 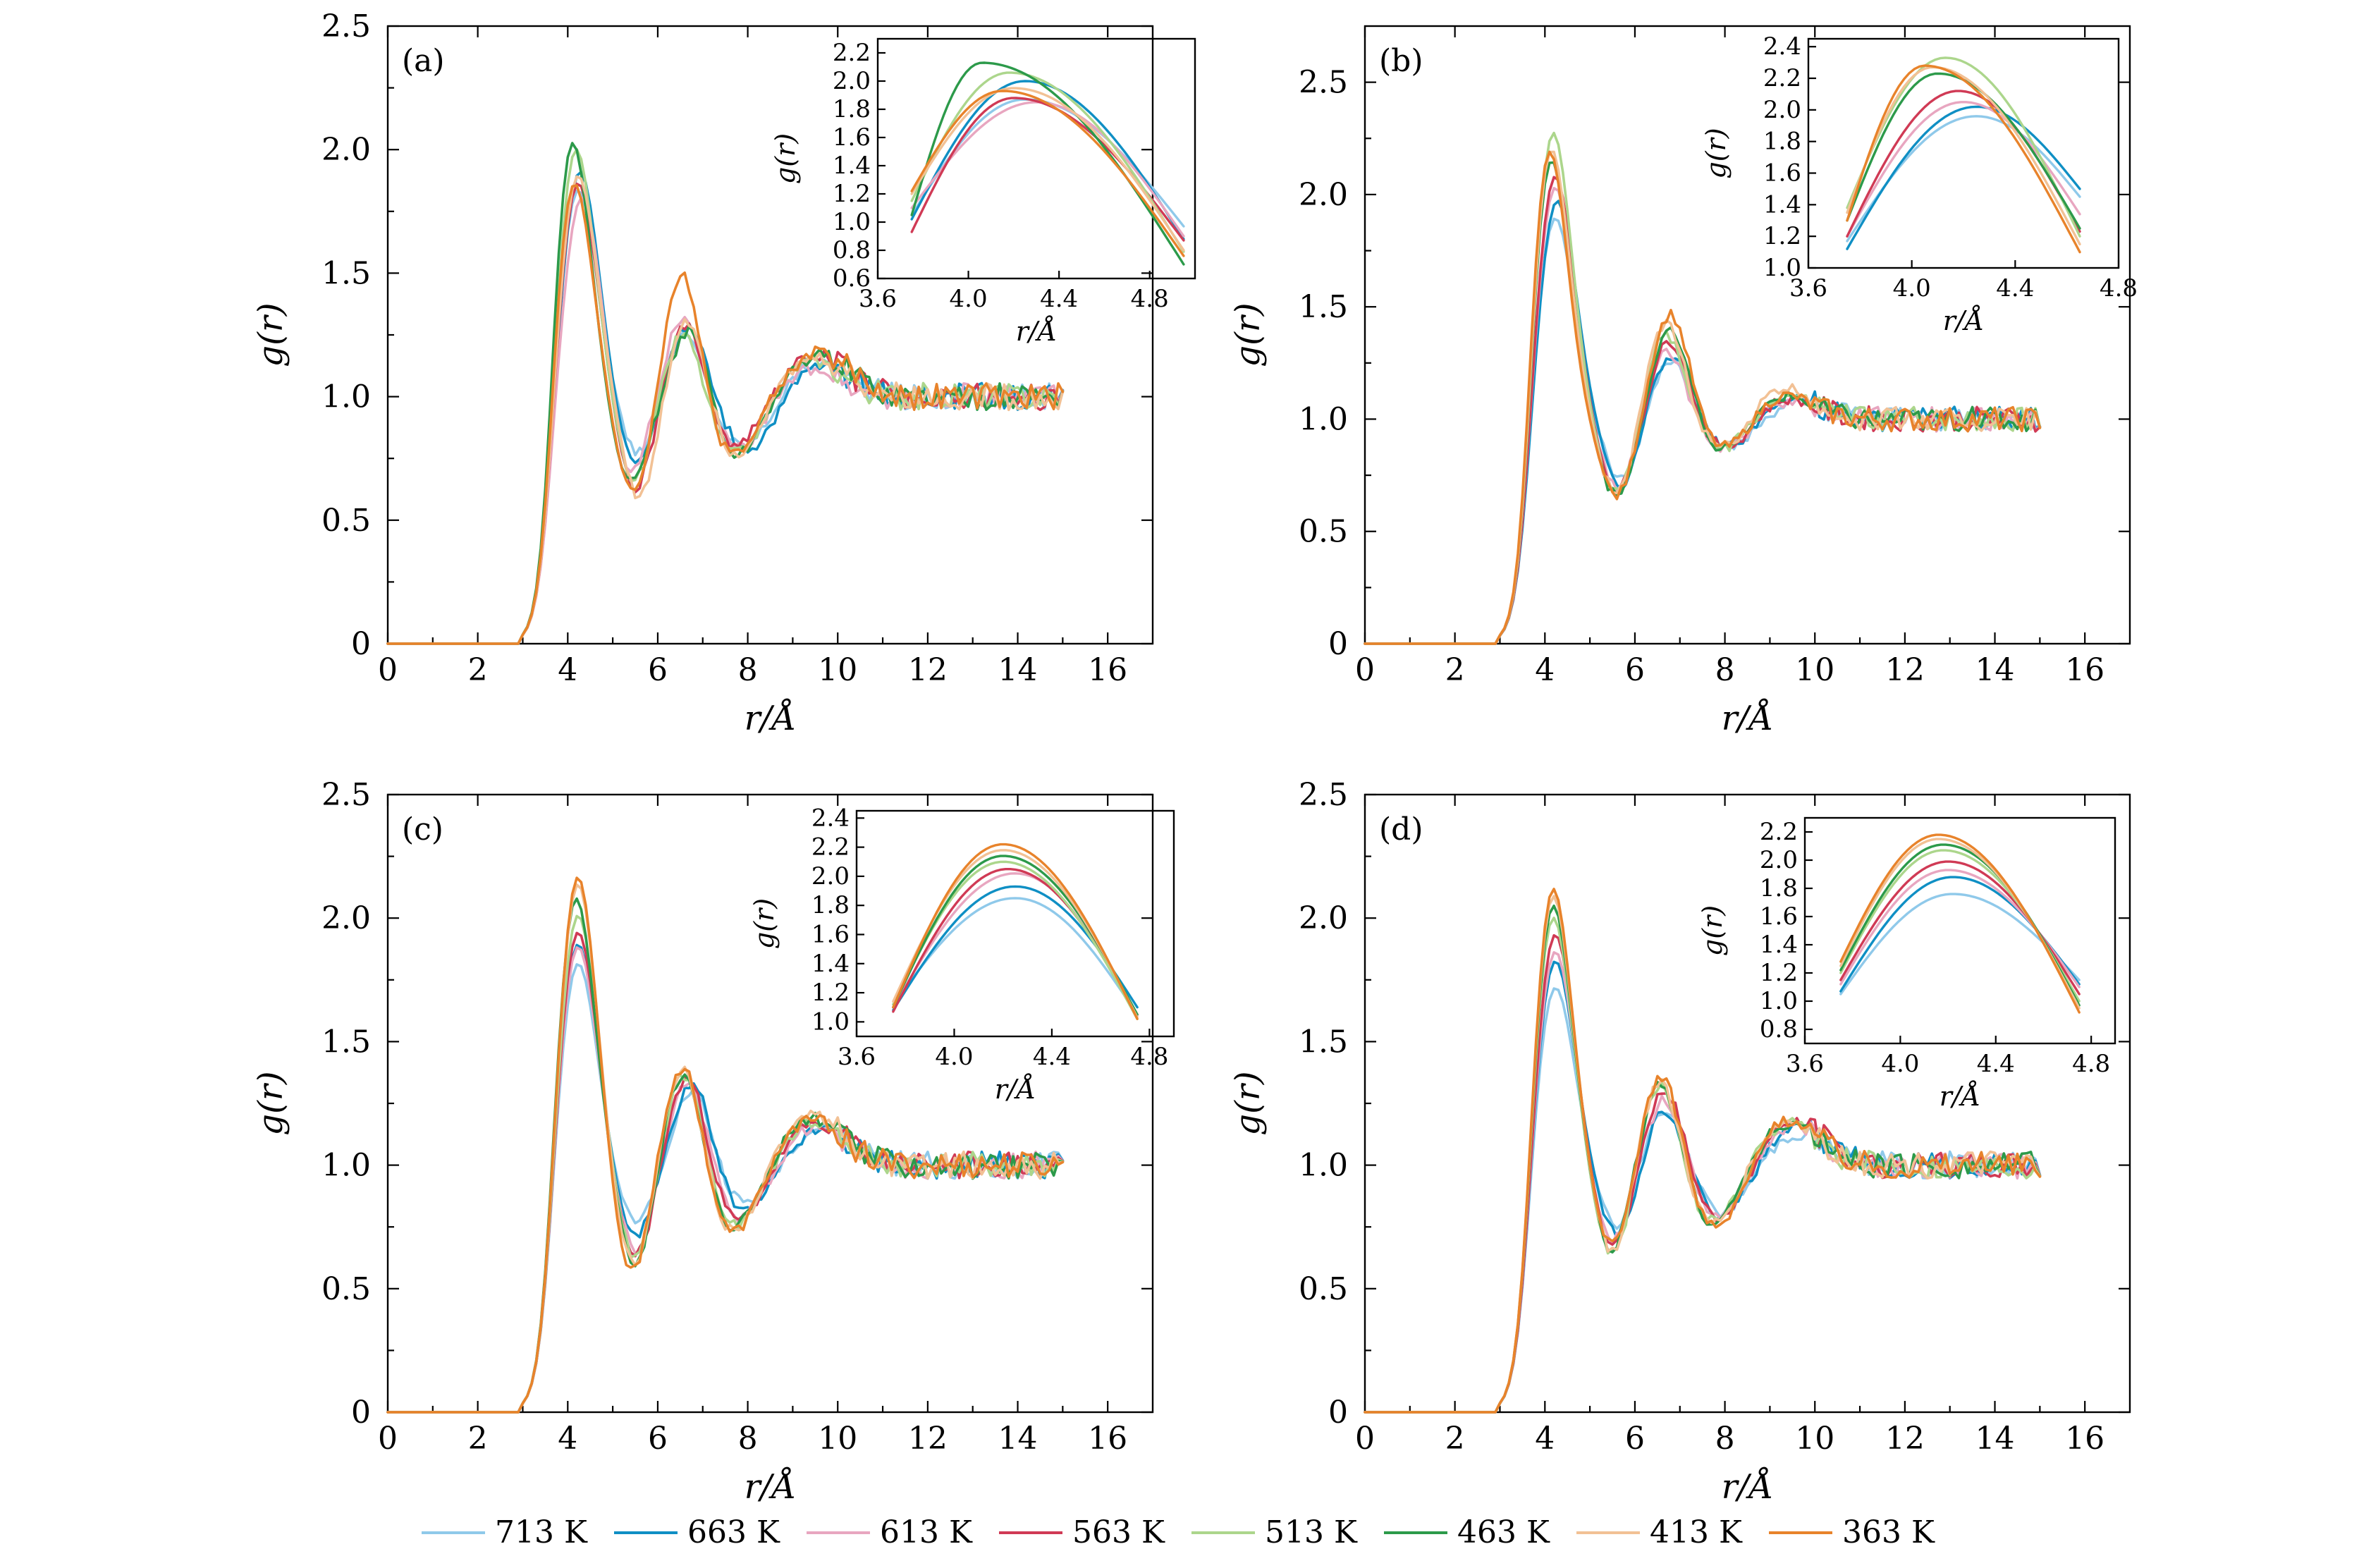 I want to click on x-tick-label: 12, so click(x=928, y=1439).